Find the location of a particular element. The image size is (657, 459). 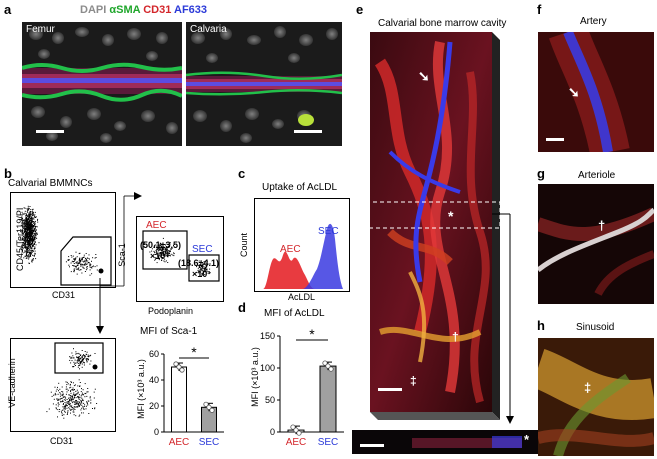

legend-cd31: CD31 is located at coordinates (157, 10).